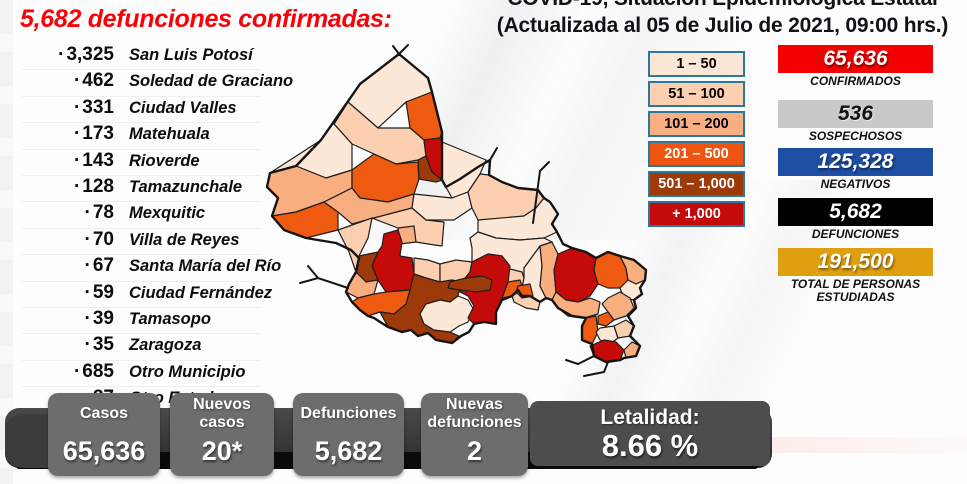  Describe the element at coordinates (855, 59) in the screenshot. I see `stat-value: 65,636` at that location.